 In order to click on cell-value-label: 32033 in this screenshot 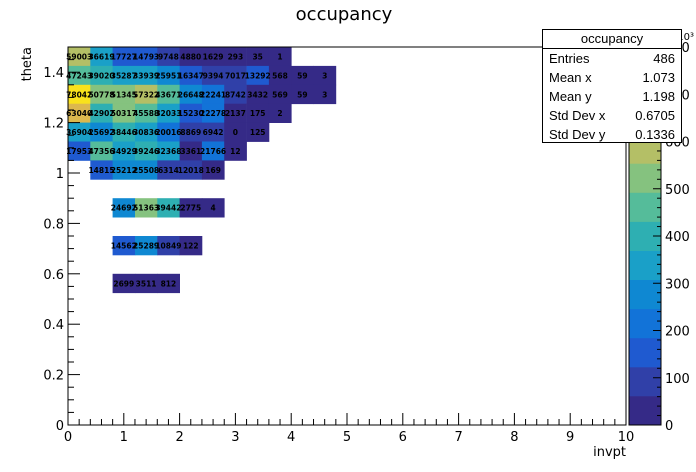, I will do `click(168, 113)`.